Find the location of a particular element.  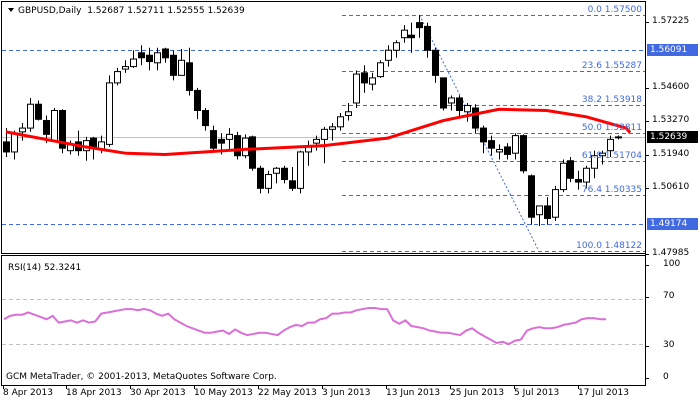

rsi-line-chart is located at coordinates (323, 322).